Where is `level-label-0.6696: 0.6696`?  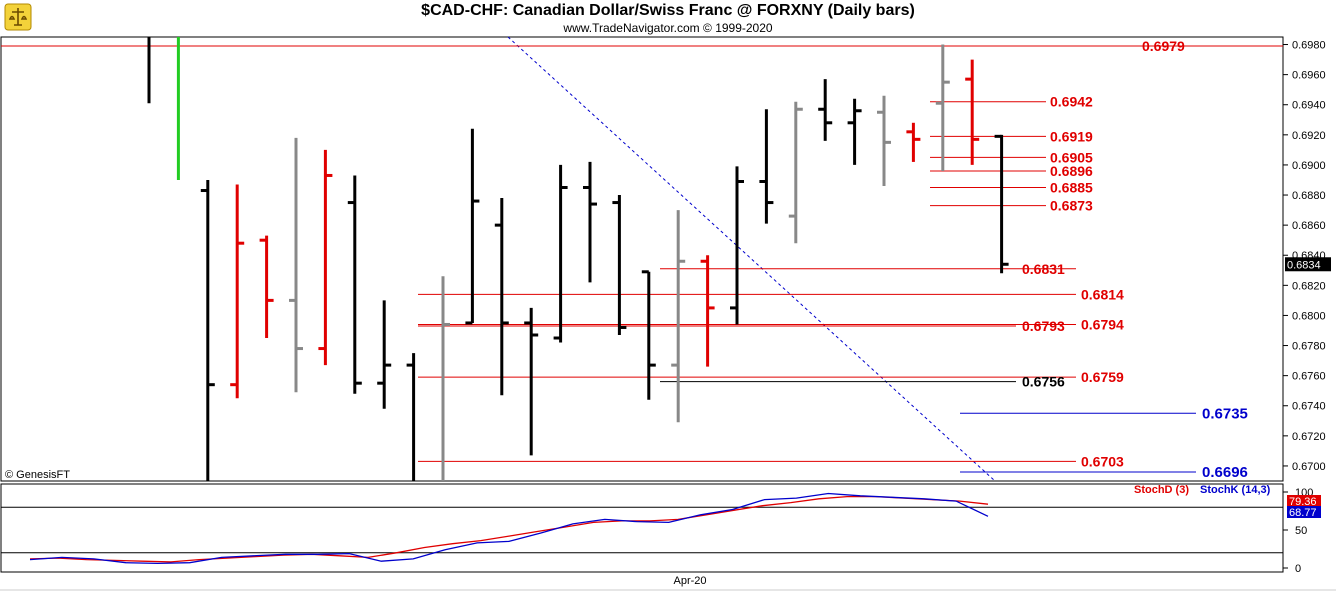 level-label-0.6696: 0.6696 is located at coordinates (1225, 472).